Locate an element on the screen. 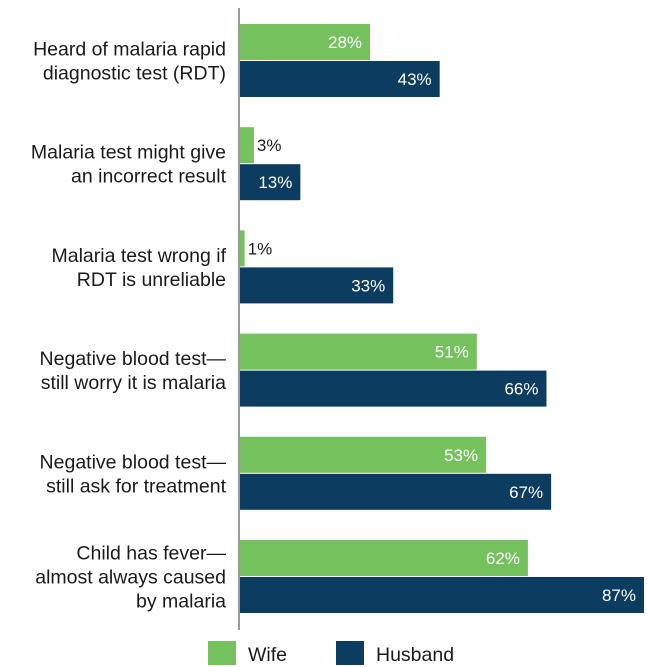 This screenshot has height=667, width=647. data-label-husband: 67% is located at coordinates (526, 492).